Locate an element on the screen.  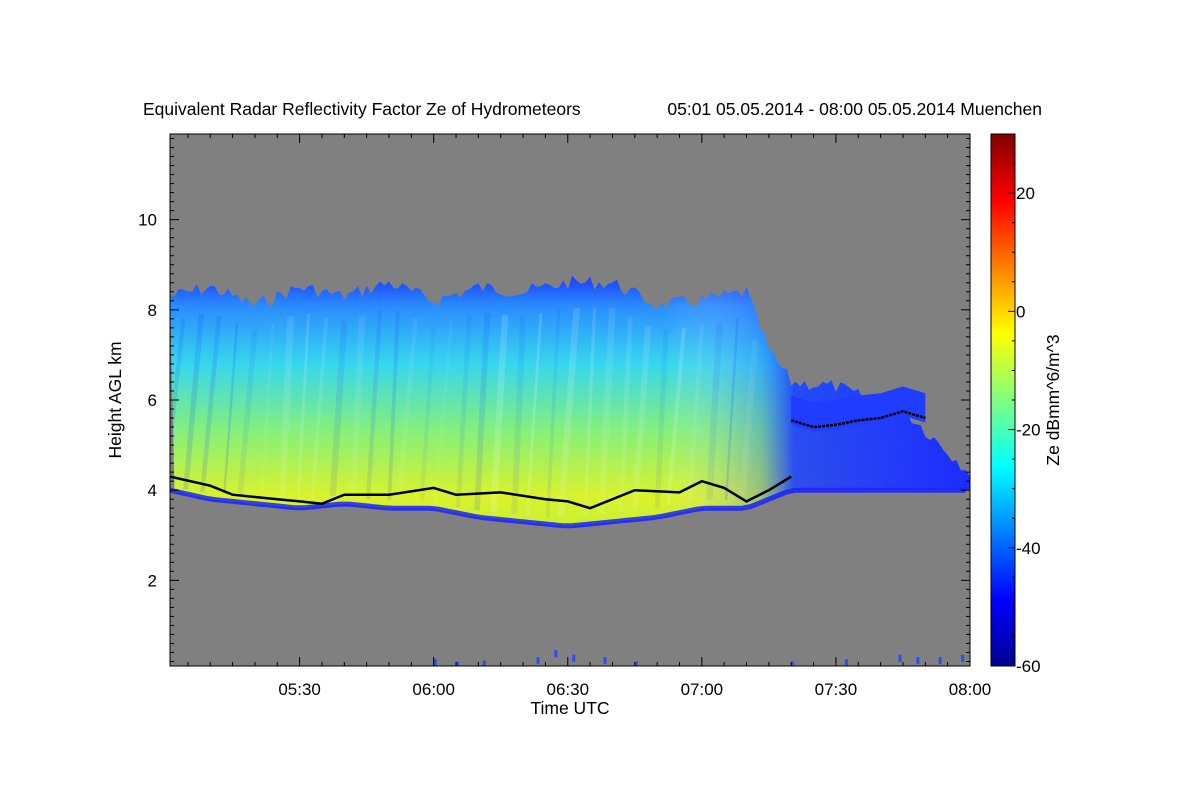
y-axis-label: Height AGL km is located at coordinates (115, 399).